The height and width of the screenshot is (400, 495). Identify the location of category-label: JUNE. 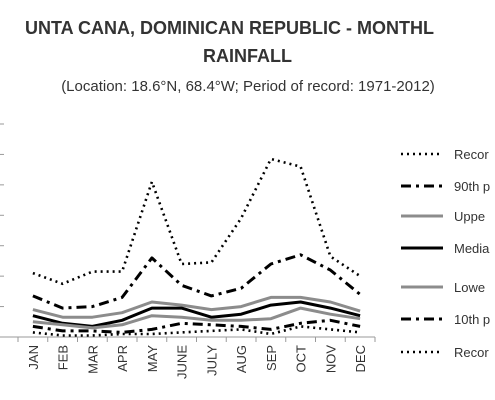
(182, 362).